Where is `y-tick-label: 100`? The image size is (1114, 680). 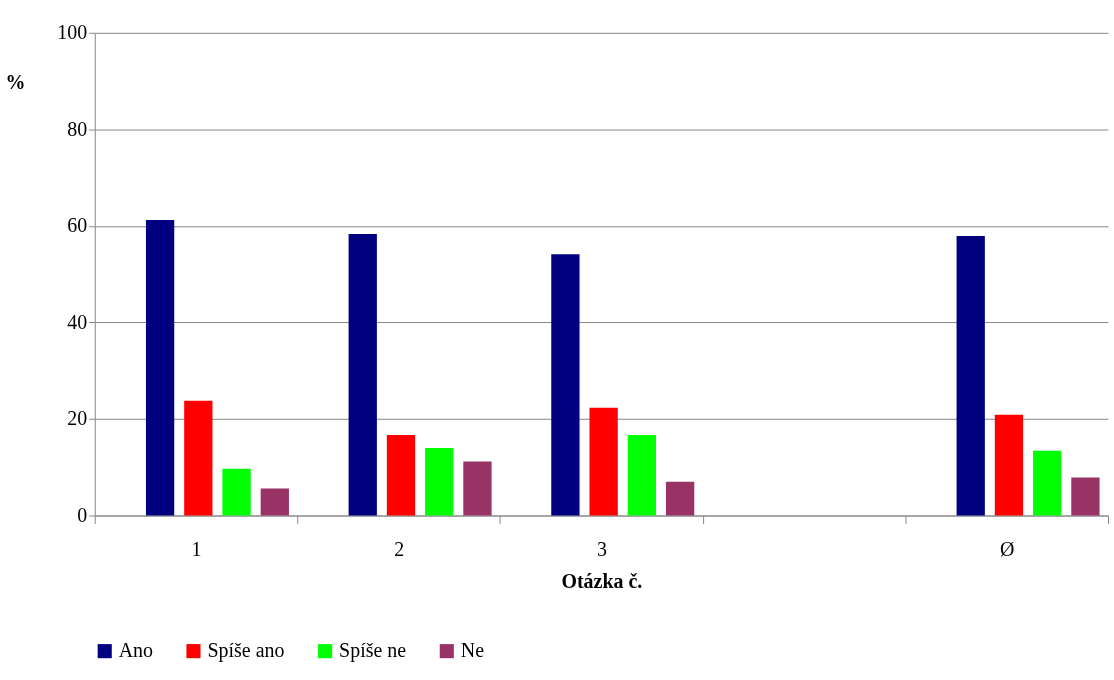 y-tick-label: 100 is located at coordinates (72, 32).